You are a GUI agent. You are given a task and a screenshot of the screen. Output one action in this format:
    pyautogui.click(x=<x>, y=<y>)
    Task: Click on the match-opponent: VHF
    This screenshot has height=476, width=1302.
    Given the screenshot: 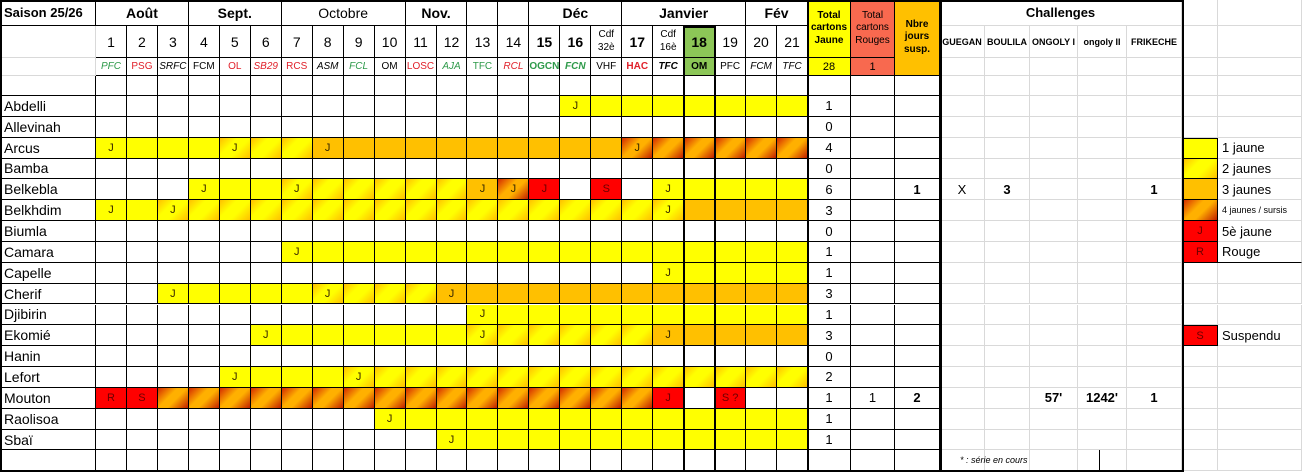 What is the action you would take?
    pyautogui.click(x=607, y=67)
    